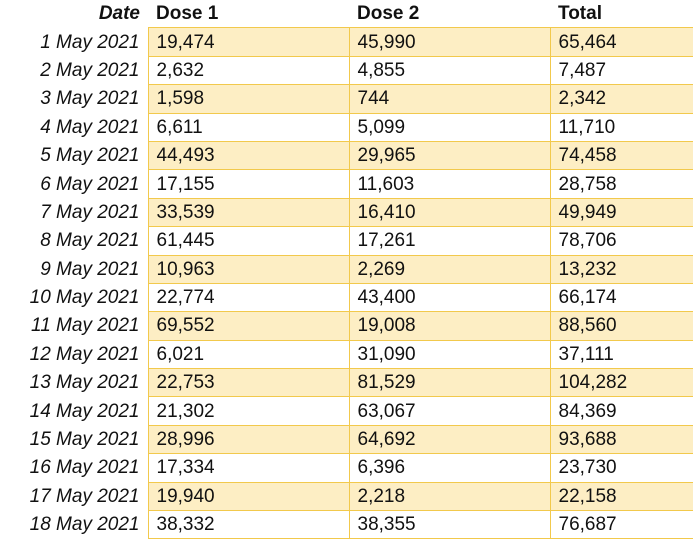  I want to click on total-cell: 104,282, so click(621, 383).